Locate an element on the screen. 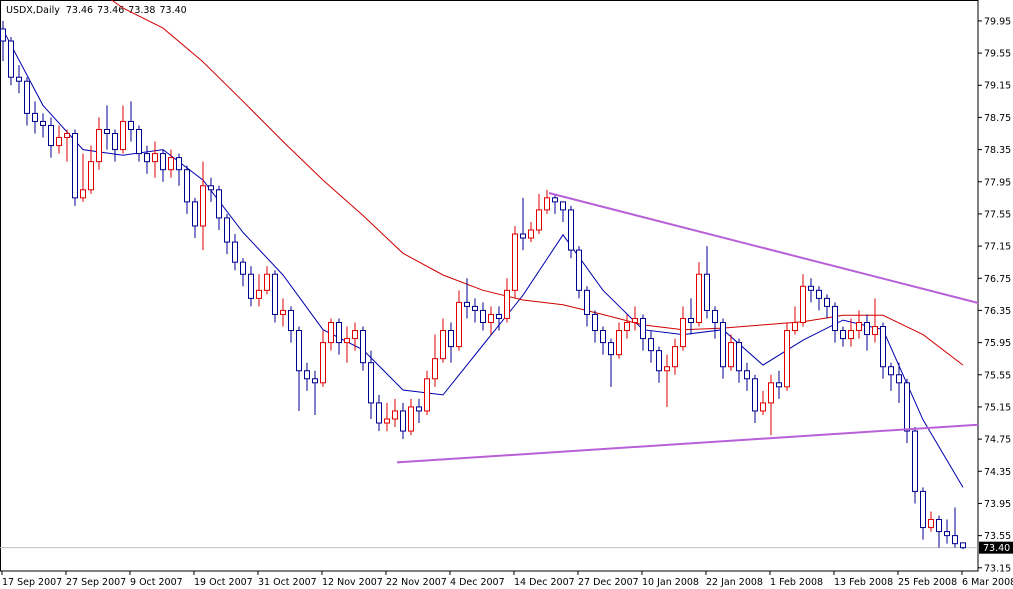 Image resolution: width=1013 pixels, height=589 pixels. y-tick-label: 74.75 is located at coordinates (997, 440).